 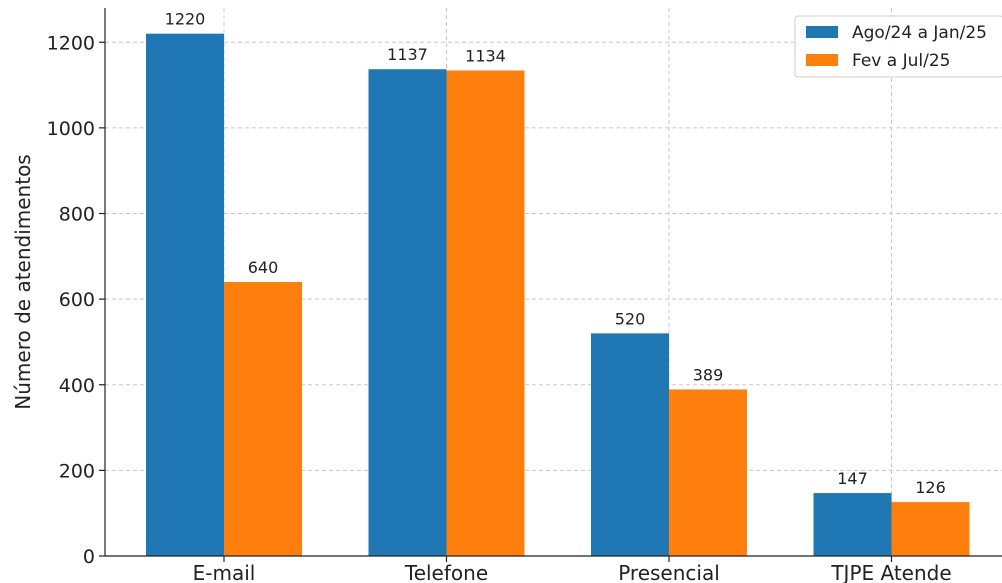 I want to click on y-tick-label: 600, so click(x=77, y=300).